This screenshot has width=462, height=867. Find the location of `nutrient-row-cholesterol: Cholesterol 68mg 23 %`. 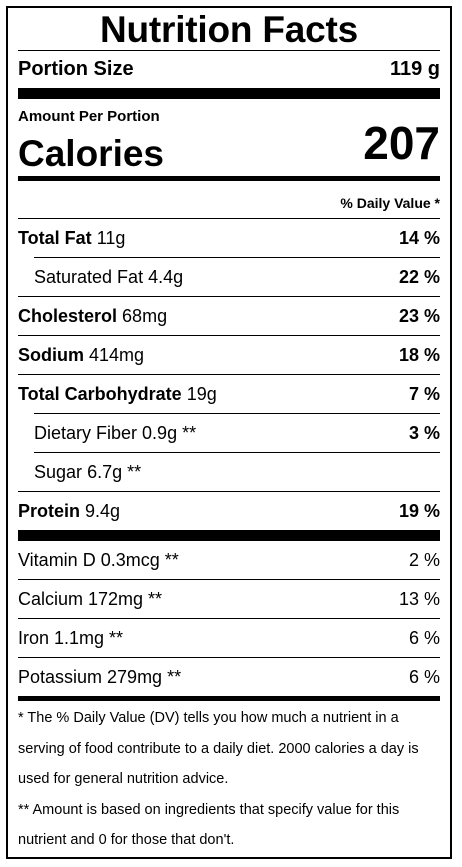

nutrient-row-cholesterol: Cholesterol 68mg 23 % is located at coordinates (229, 316).